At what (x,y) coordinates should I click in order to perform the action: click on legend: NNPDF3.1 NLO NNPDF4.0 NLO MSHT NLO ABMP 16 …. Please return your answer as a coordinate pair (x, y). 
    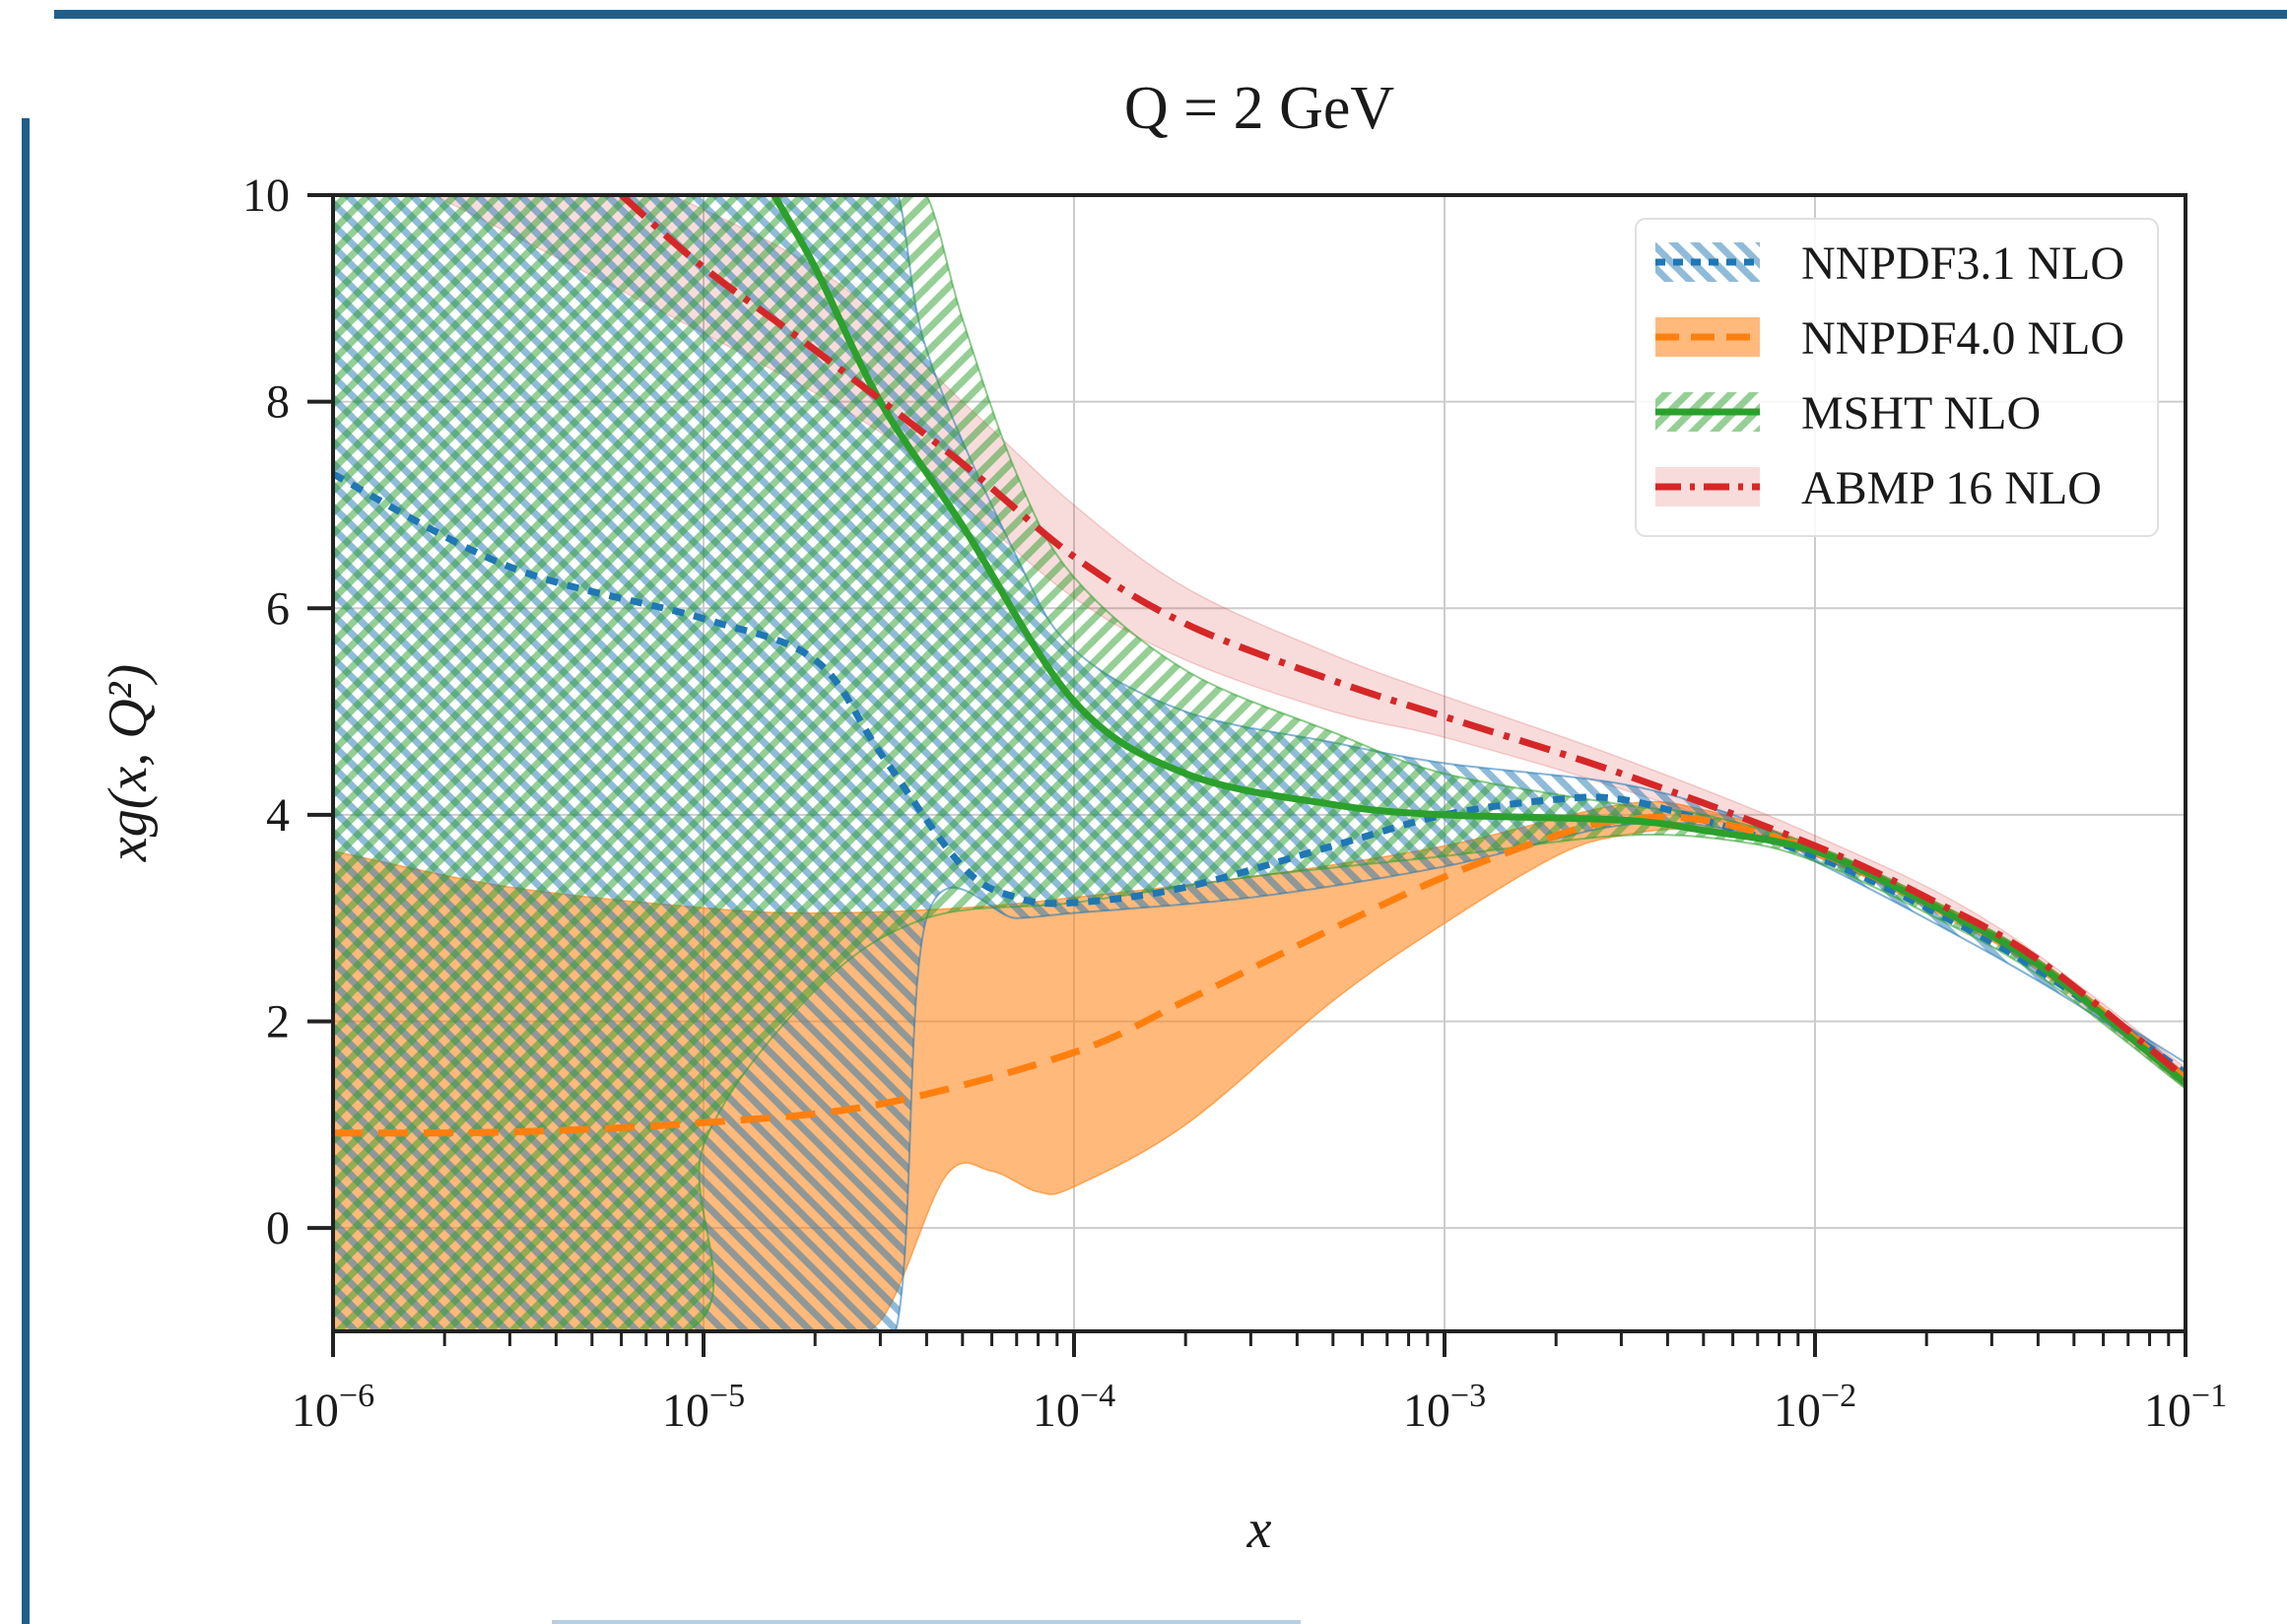
    Looking at the image, I should click on (1897, 378).